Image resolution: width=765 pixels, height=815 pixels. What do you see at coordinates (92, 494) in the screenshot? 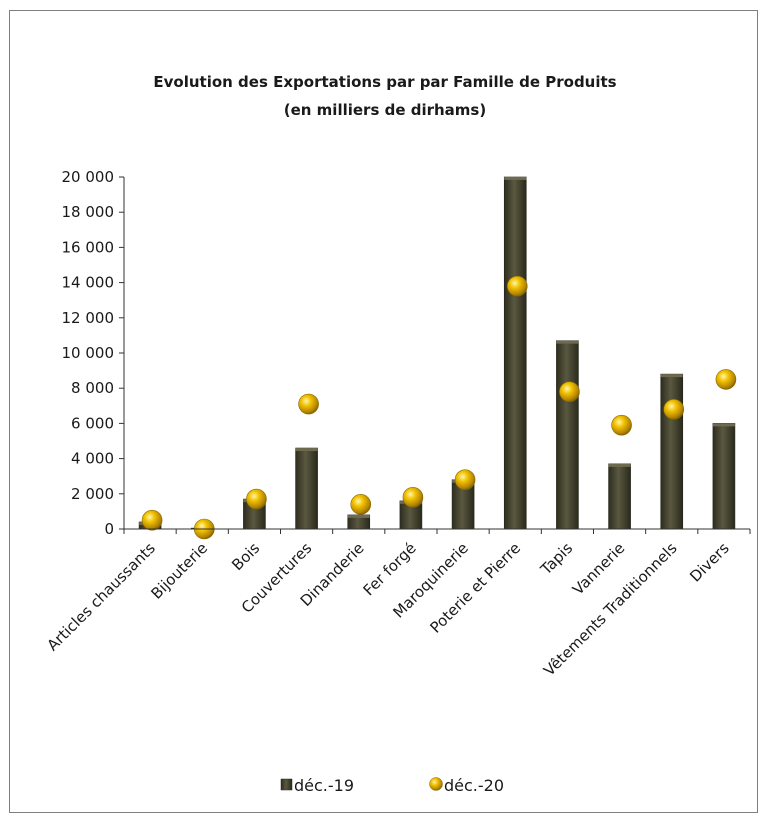
I see `y-tick-label: 2 000` at bounding box center [92, 494].